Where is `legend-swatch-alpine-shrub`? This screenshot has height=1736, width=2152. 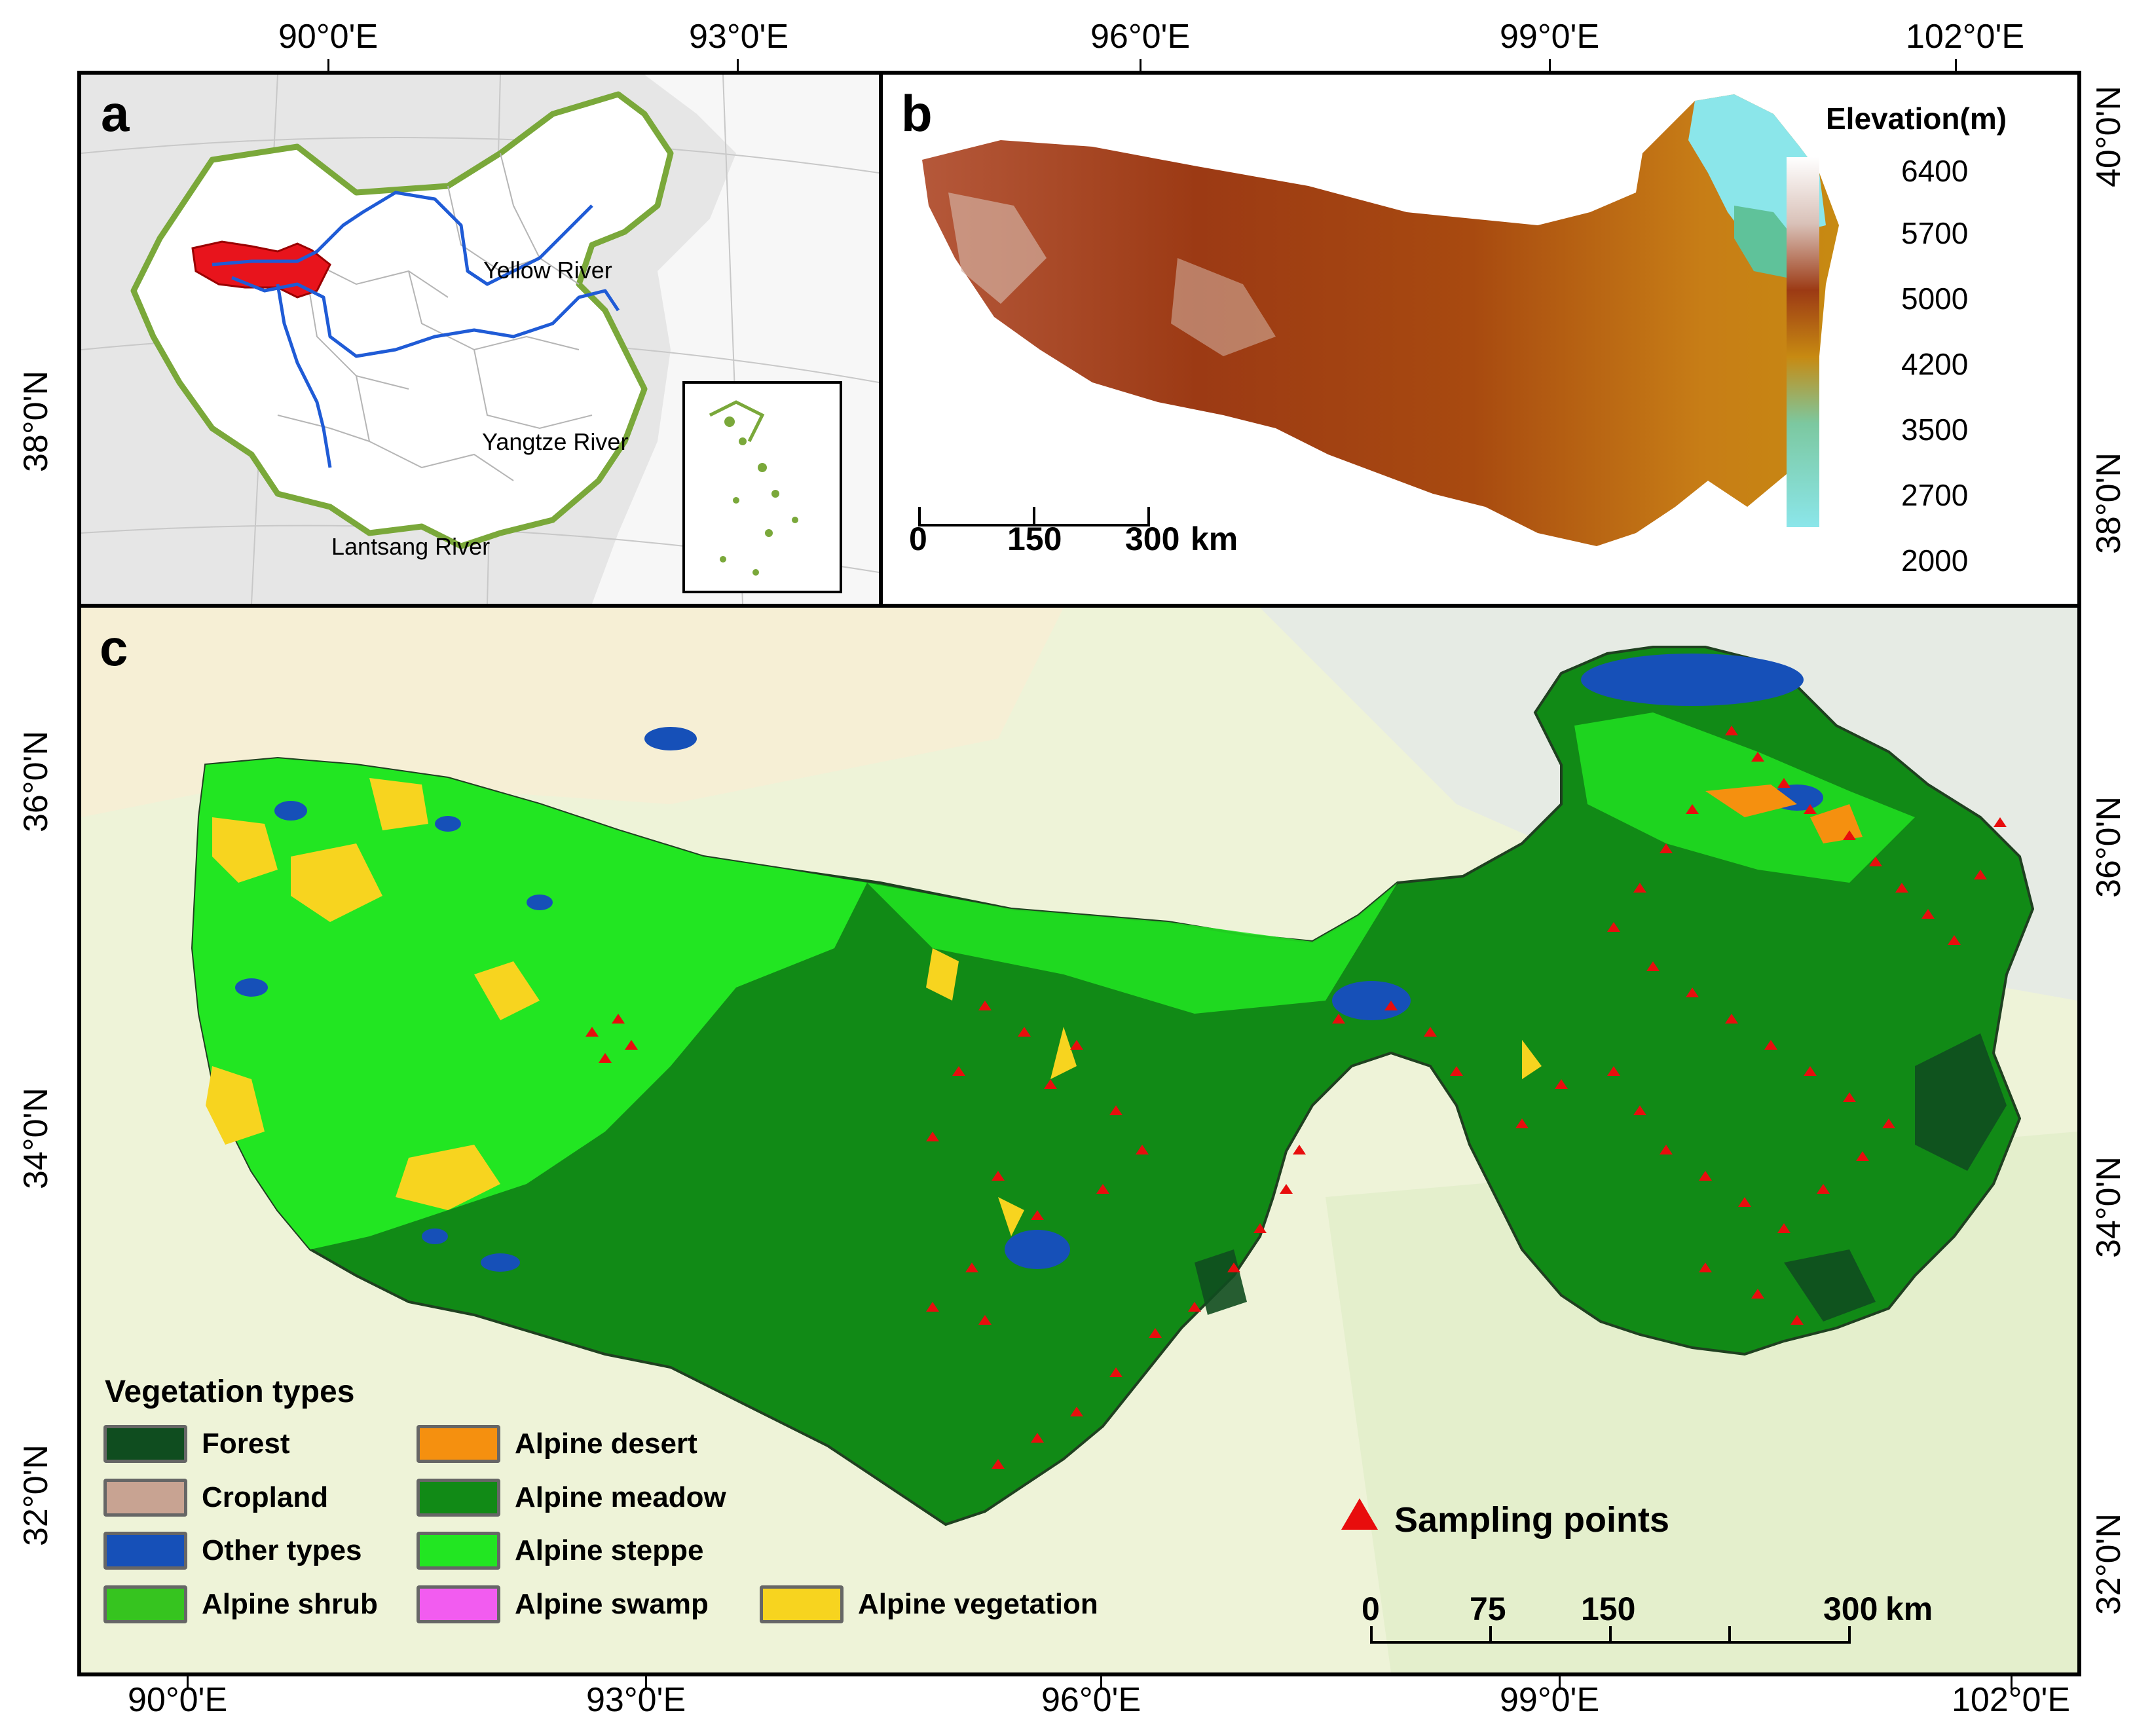 legend-swatch-alpine-shrub is located at coordinates (145, 1604).